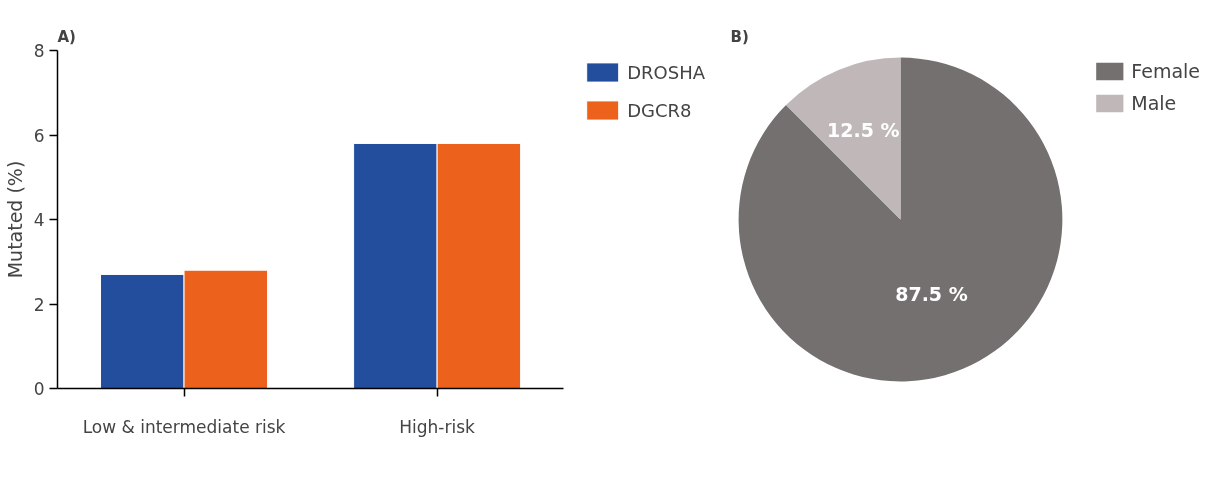 Image resolution: width=1220 pixels, height=482 pixels. What do you see at coordinates (66, 36) in the screenshot?
I see `chart-title: A)` at bounding box center [66, 36].